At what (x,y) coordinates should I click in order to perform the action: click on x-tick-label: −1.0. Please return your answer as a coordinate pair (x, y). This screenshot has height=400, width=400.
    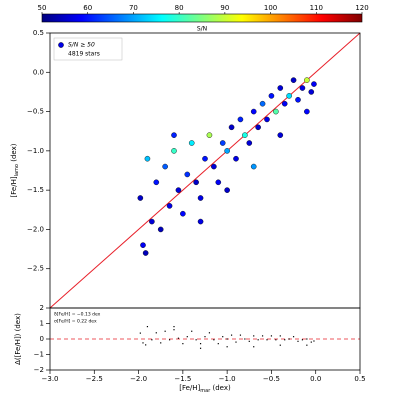
    Looking at the image, I should click on (227, 379).